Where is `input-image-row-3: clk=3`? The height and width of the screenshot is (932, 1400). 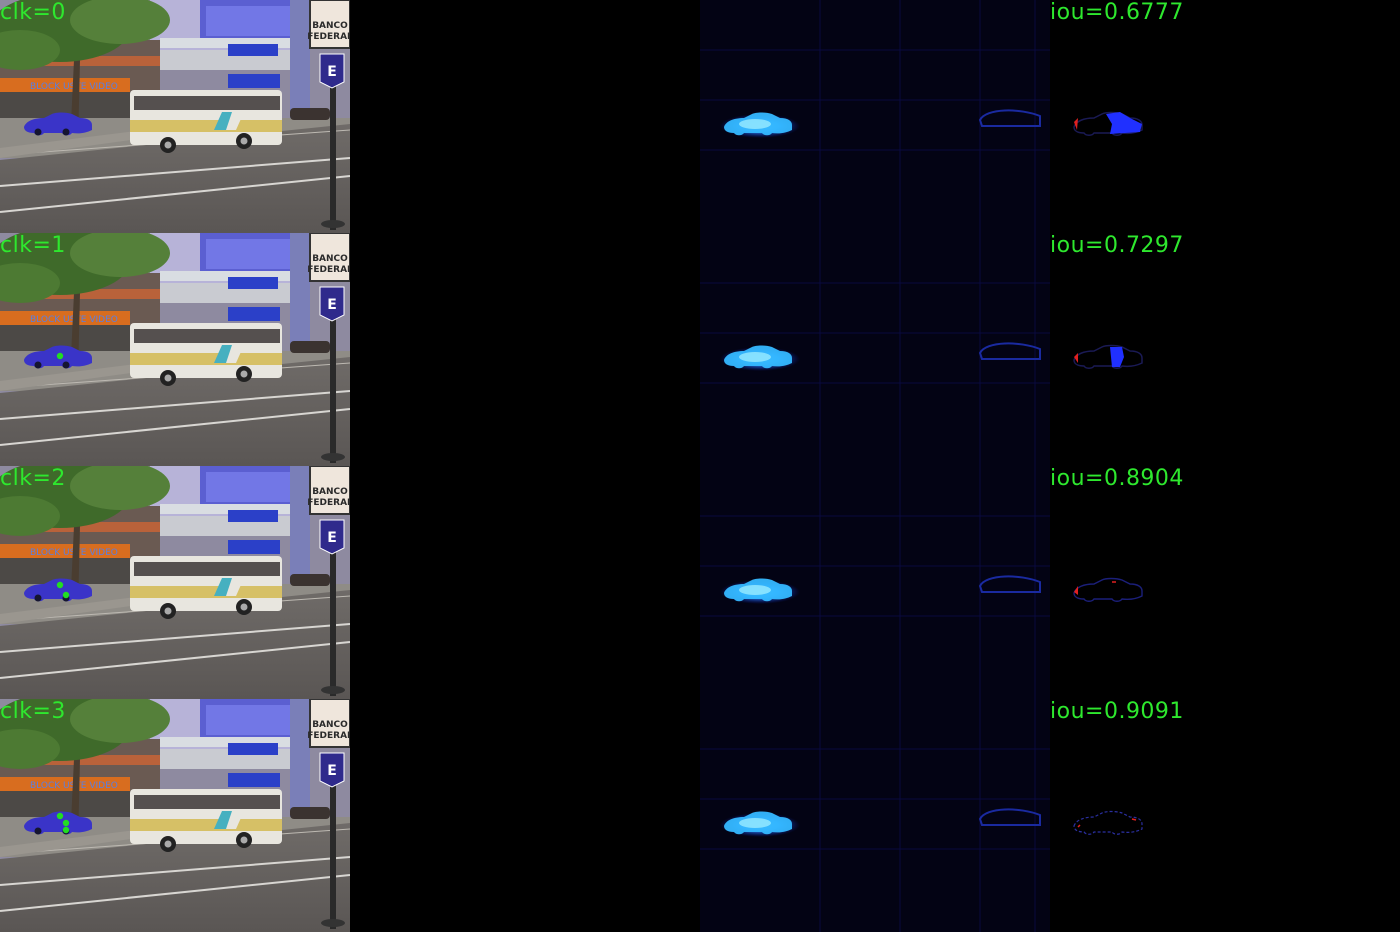
input-image-row-3: clk=3 is located at coordinates (175, 815).